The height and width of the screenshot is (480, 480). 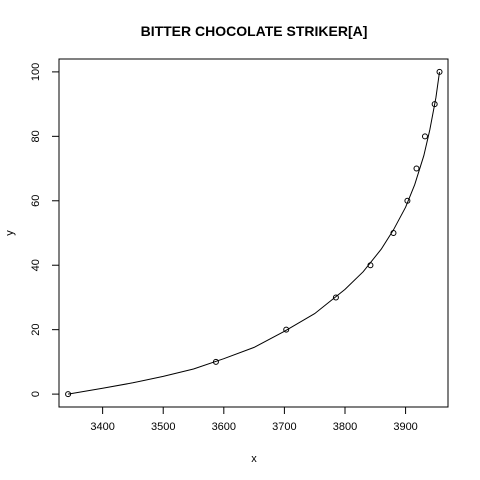 I want to click on x-tick-label: 3600, so click(x=224, y=427).